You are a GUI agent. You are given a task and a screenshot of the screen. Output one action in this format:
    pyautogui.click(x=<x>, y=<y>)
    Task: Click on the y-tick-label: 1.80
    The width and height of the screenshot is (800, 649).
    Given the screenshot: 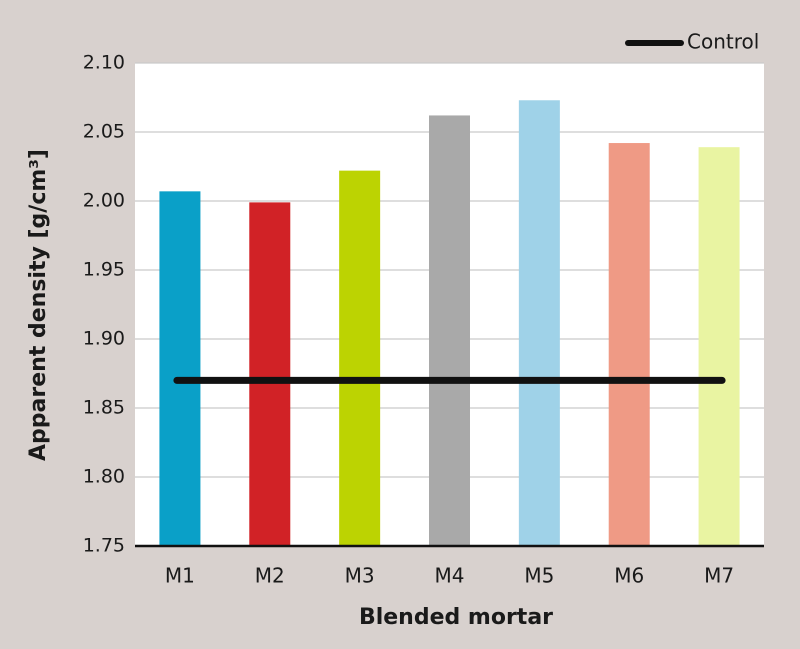 What is the action you would take?
    pyautogui.click(x=104, y=477)
    